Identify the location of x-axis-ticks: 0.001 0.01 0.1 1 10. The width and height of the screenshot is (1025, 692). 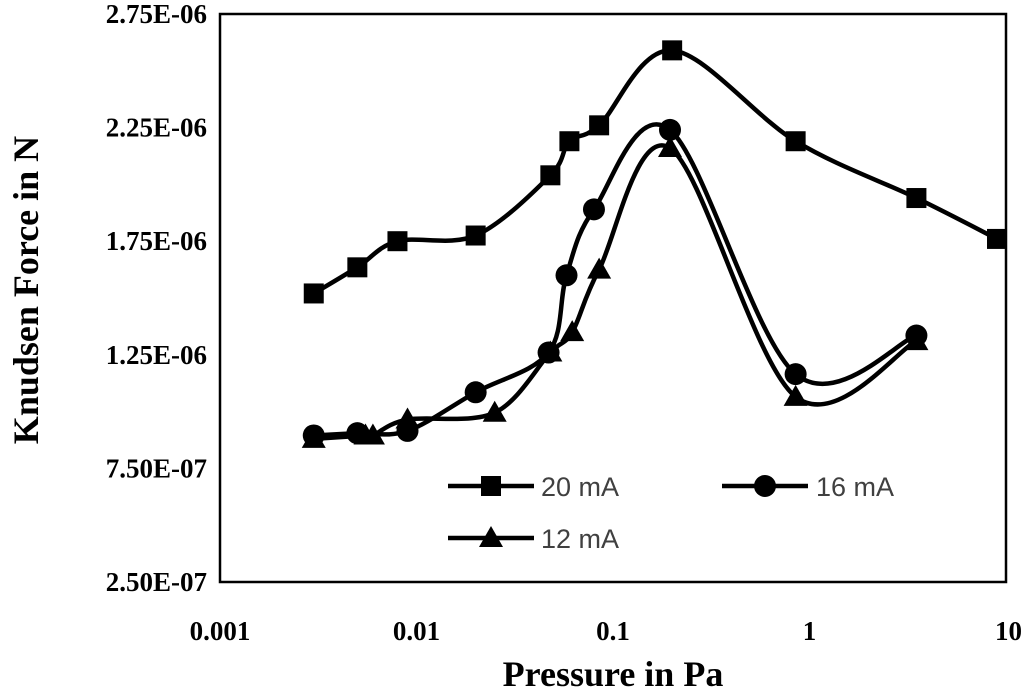
(606, 631).